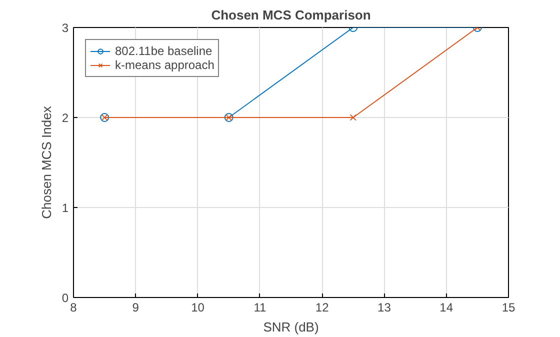  I want to click on y-tick-label: 0, so click(65, 298).